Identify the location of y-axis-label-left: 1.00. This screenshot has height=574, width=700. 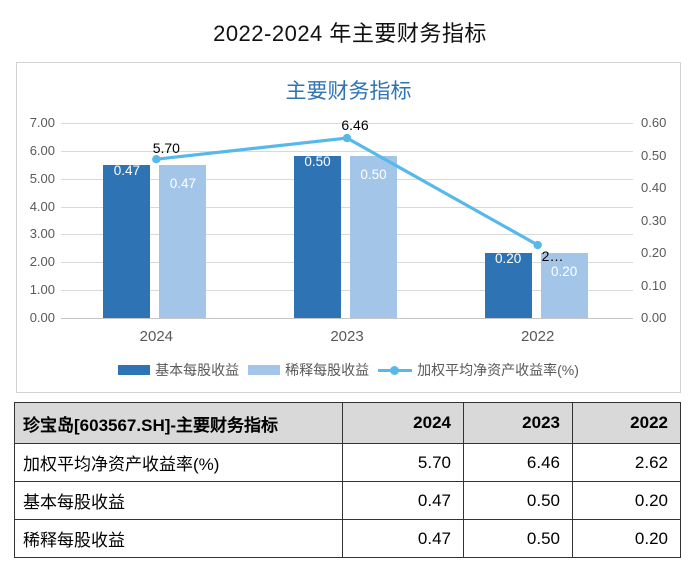
(42, 290).